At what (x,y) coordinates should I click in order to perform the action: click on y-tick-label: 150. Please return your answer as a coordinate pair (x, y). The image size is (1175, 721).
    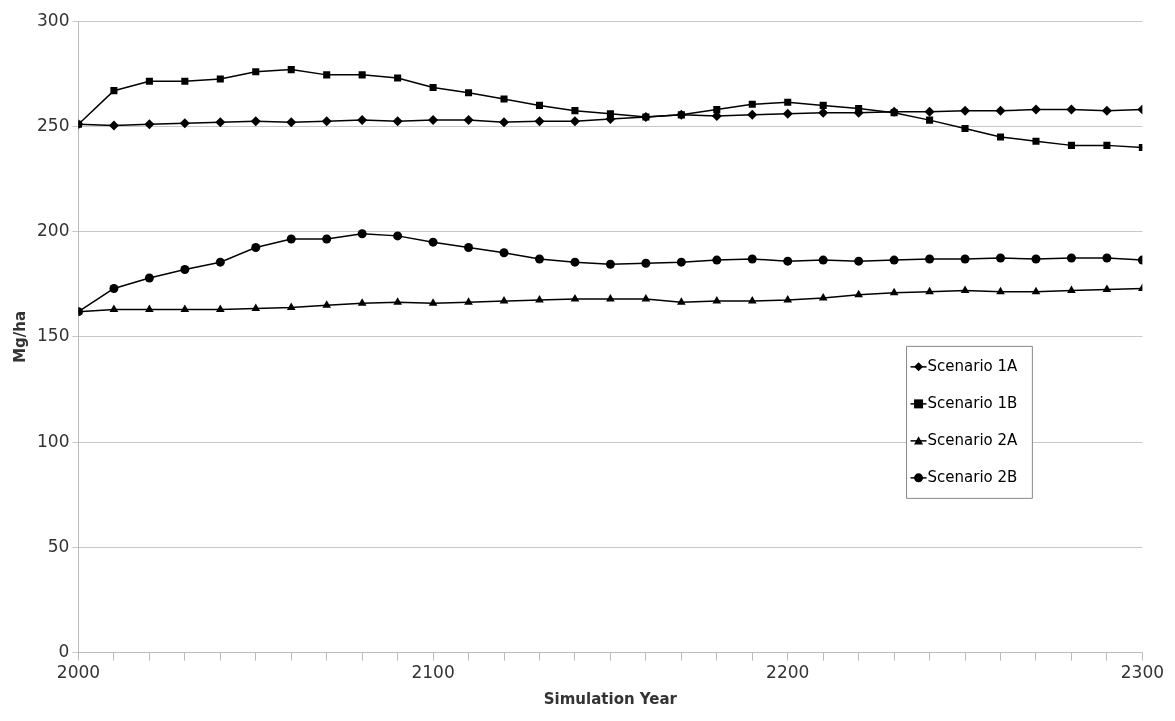
    Looking at the image, I should click on (53, 335).